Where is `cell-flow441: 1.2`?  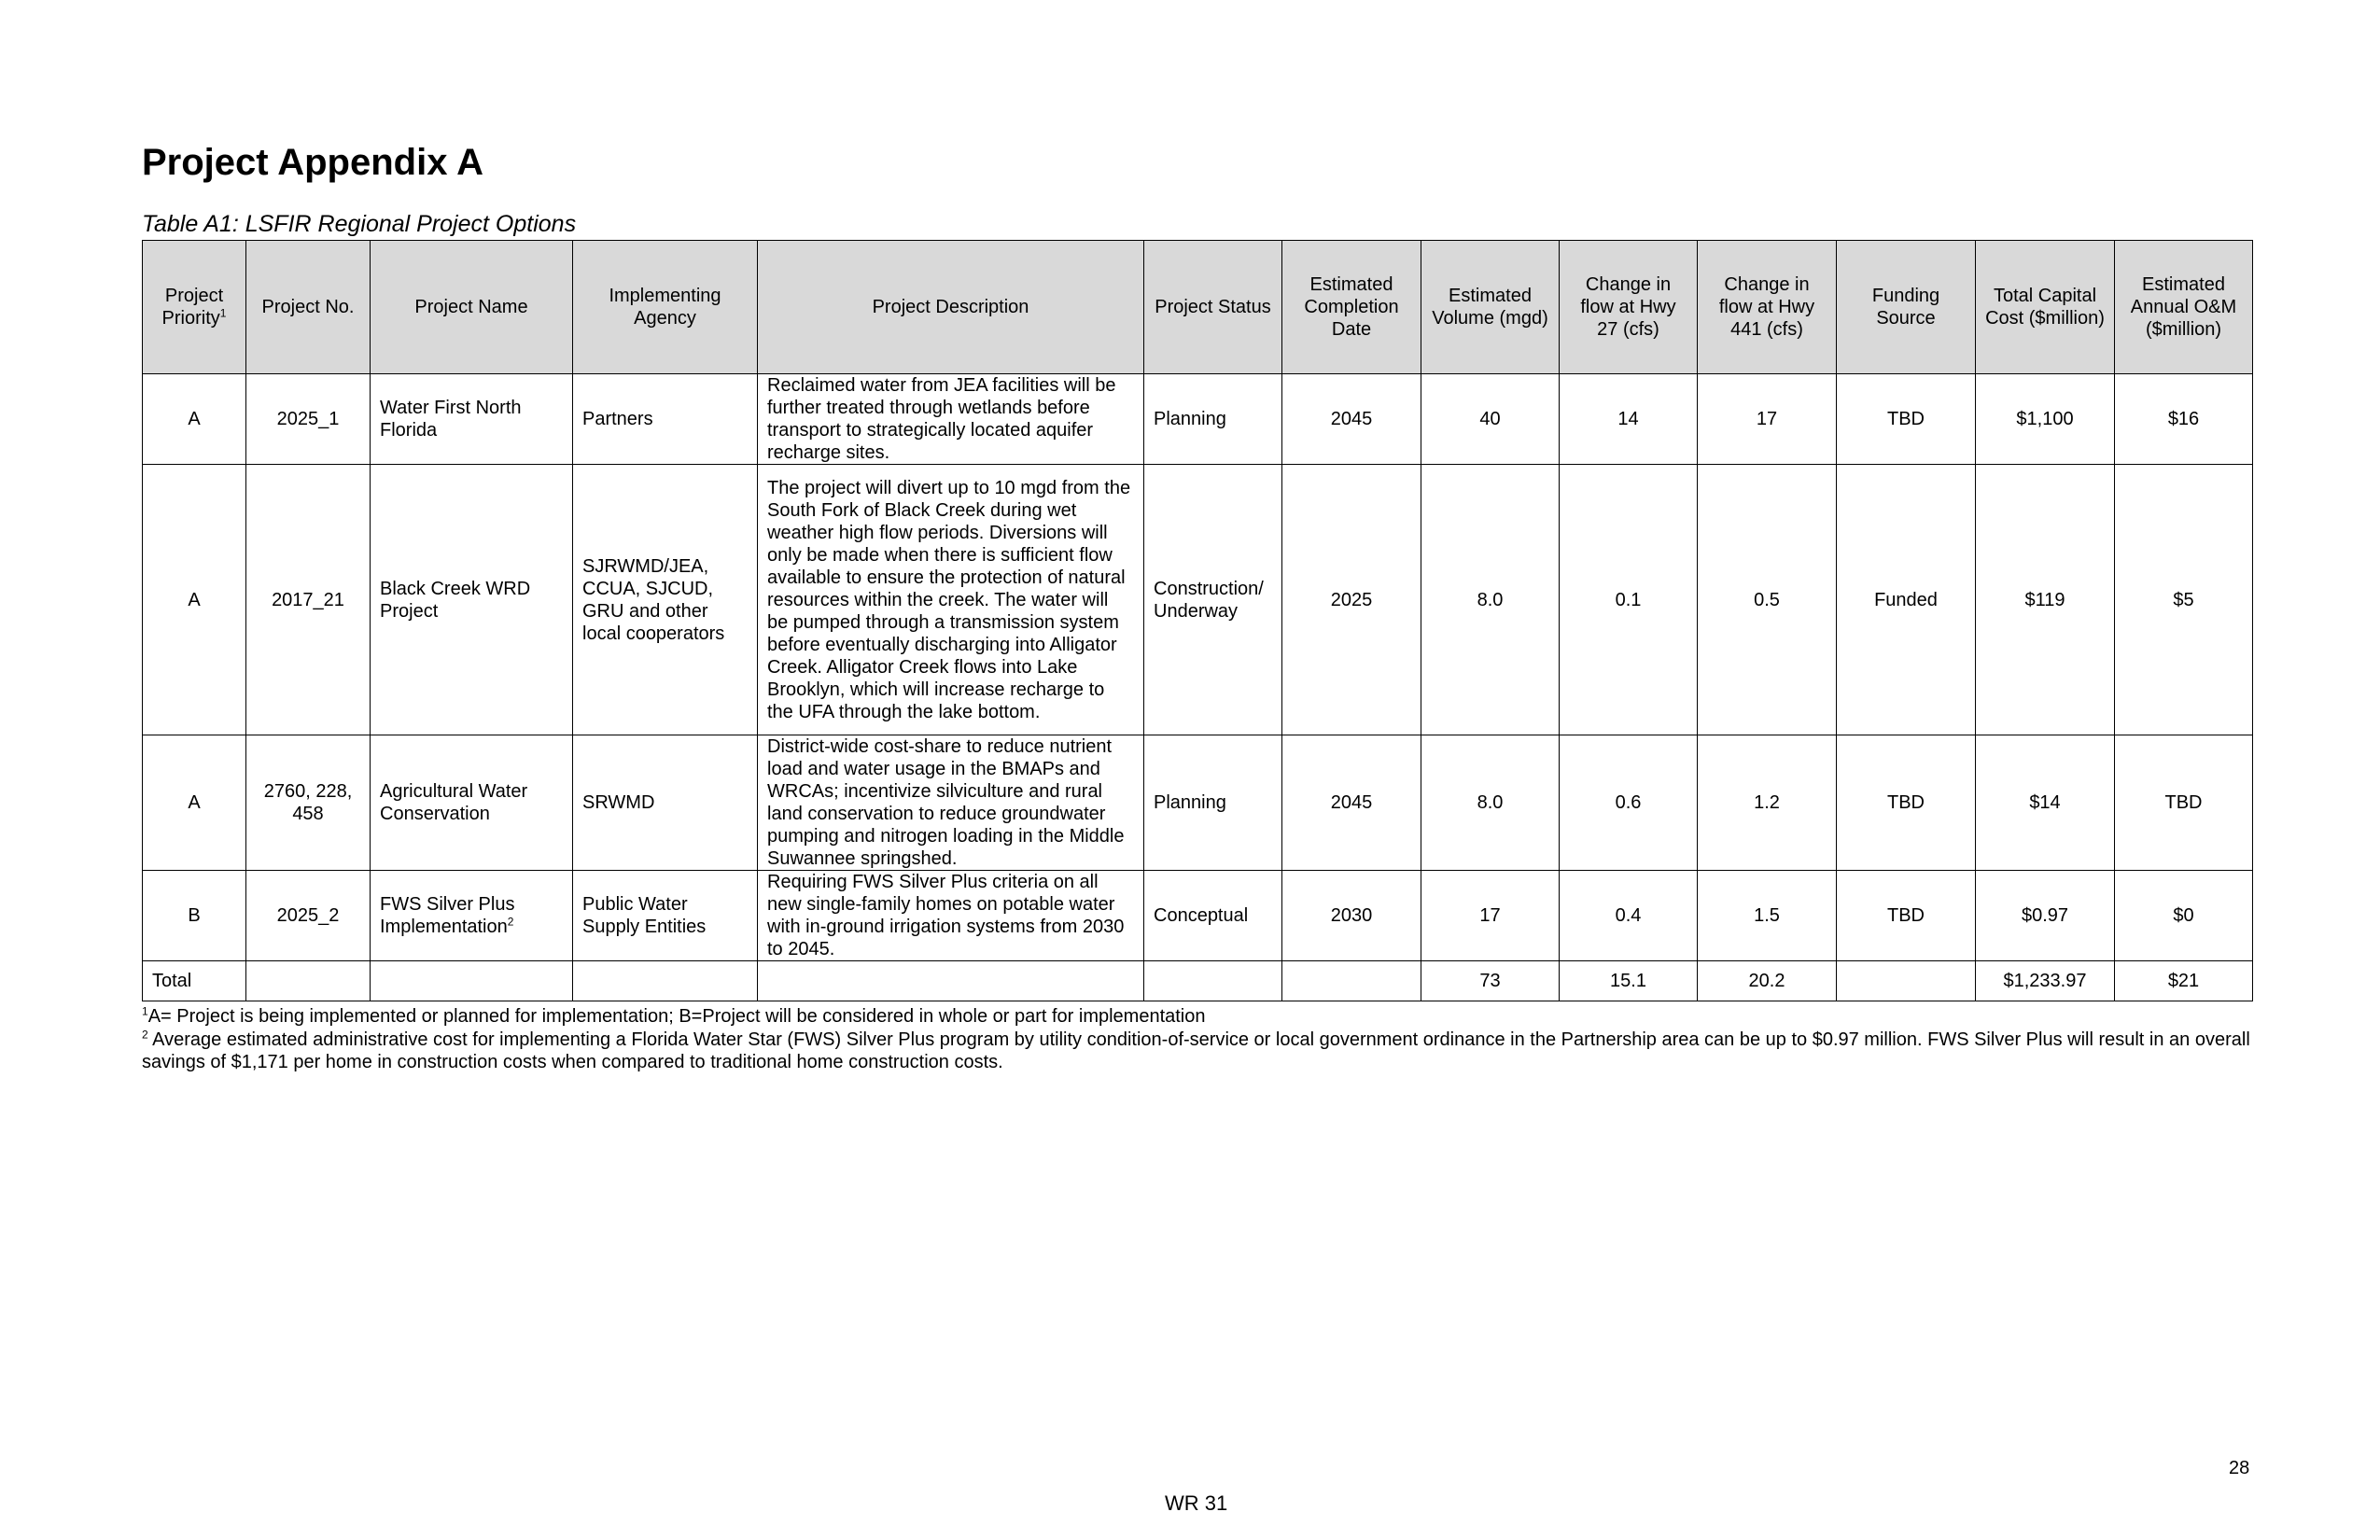 cell-flow441: 1.2 is located at coordinates (1767, 803).